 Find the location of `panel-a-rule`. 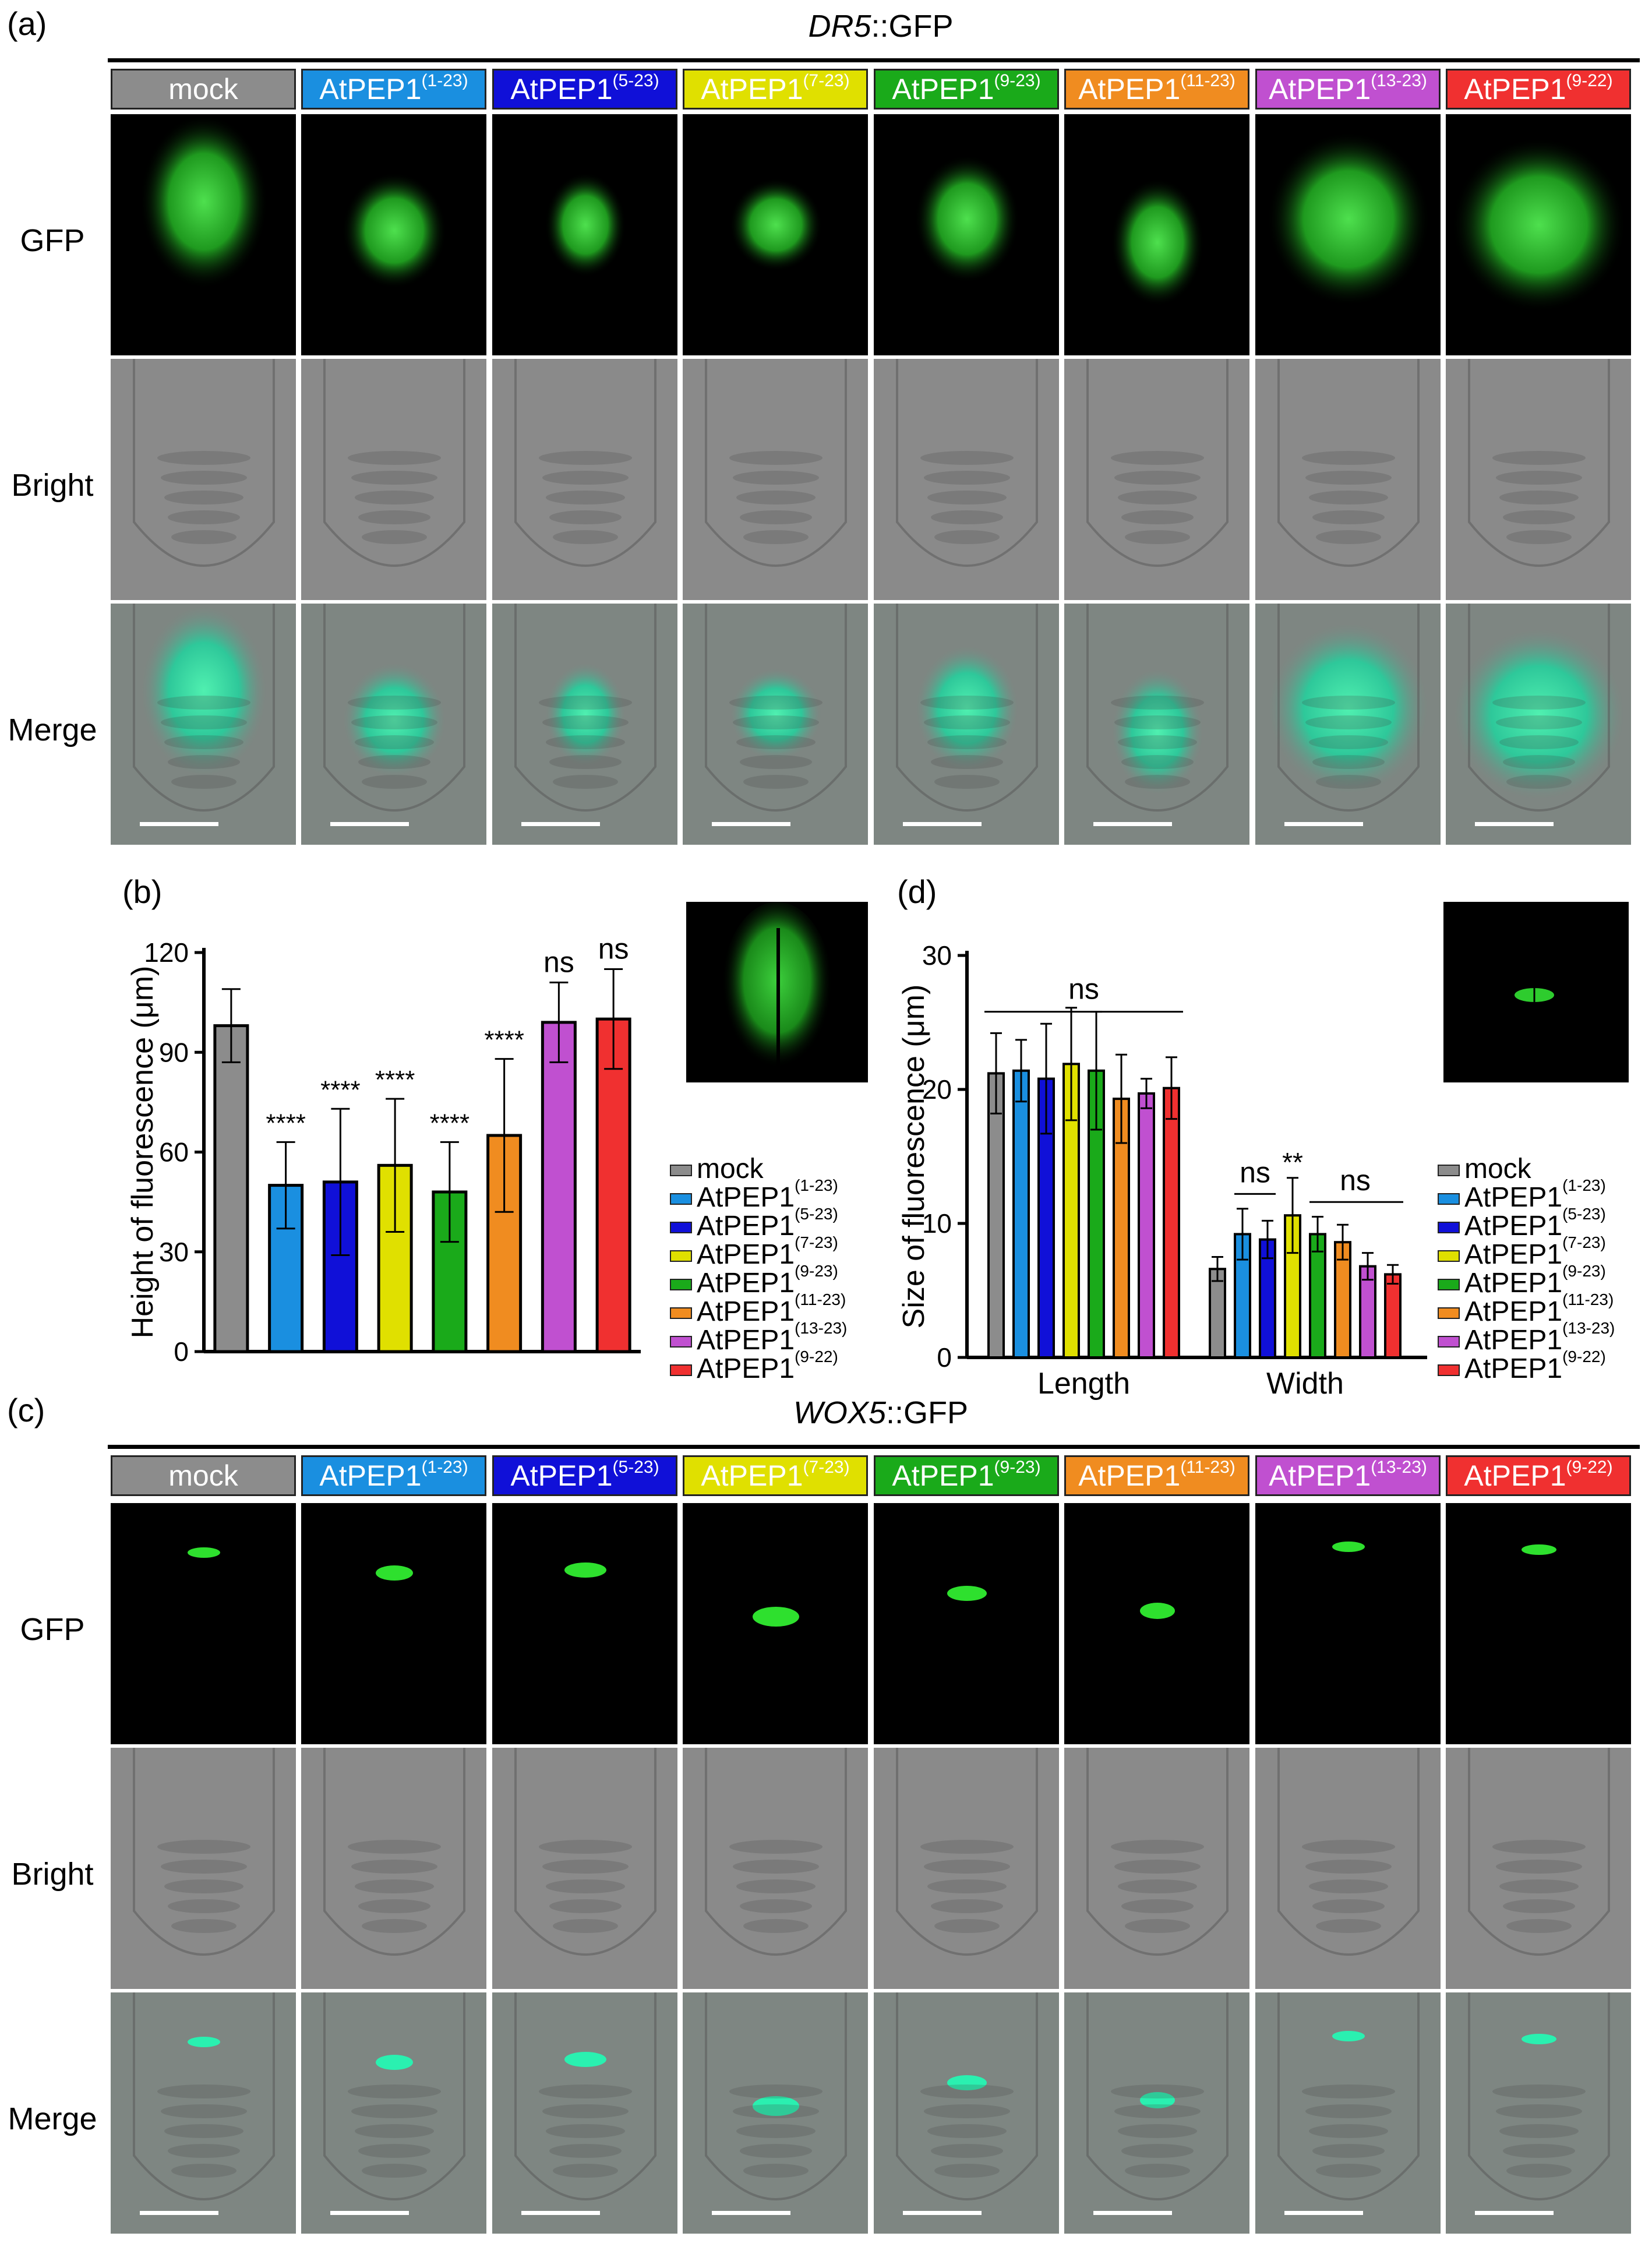

panel-a-rule is located at coordinates (874, 60).